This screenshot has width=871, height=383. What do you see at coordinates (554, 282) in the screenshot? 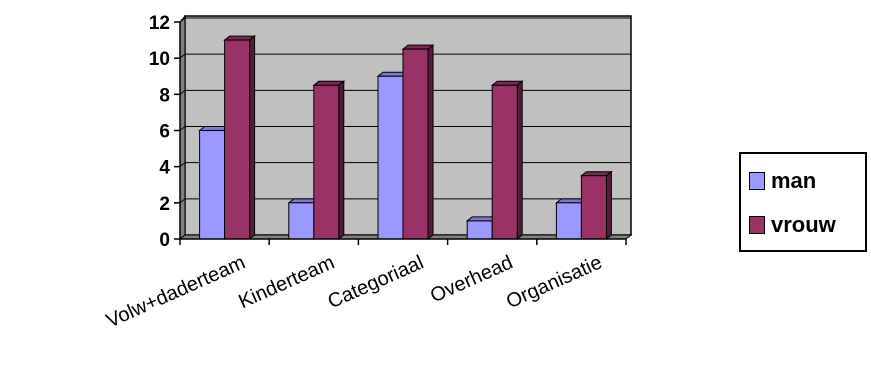
I see `x-tick-label: Organisatie` at bounding box center [554, 282].